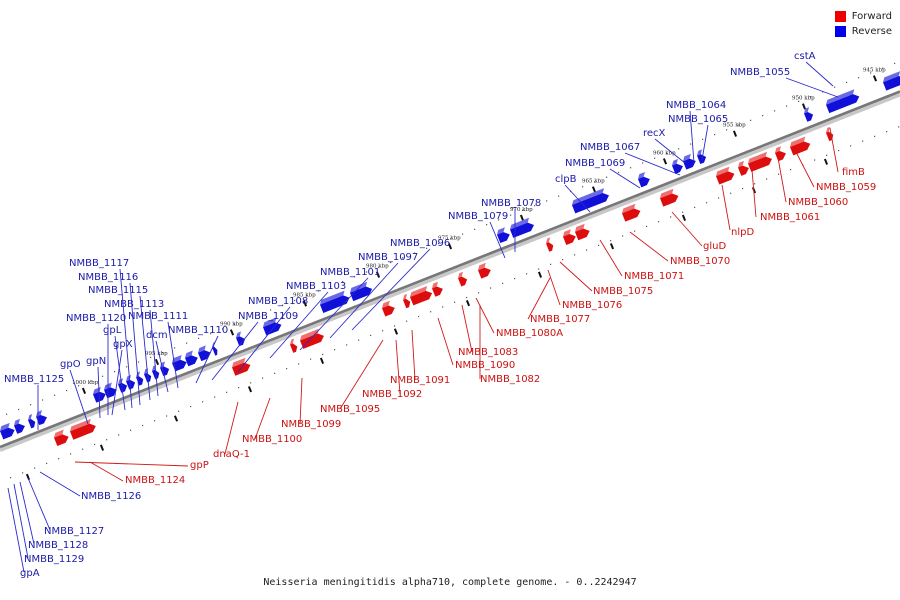  I want to click on forward-gene-label-nmbb-1091: NMBB_1091, so click(420, 380).